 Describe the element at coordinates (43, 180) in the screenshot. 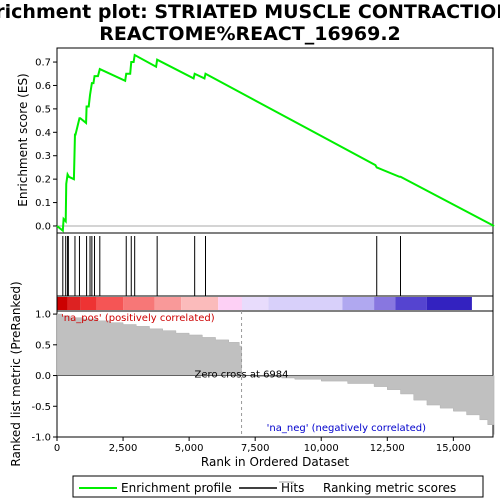

I see `es-tick-label: 0.2` at that location.